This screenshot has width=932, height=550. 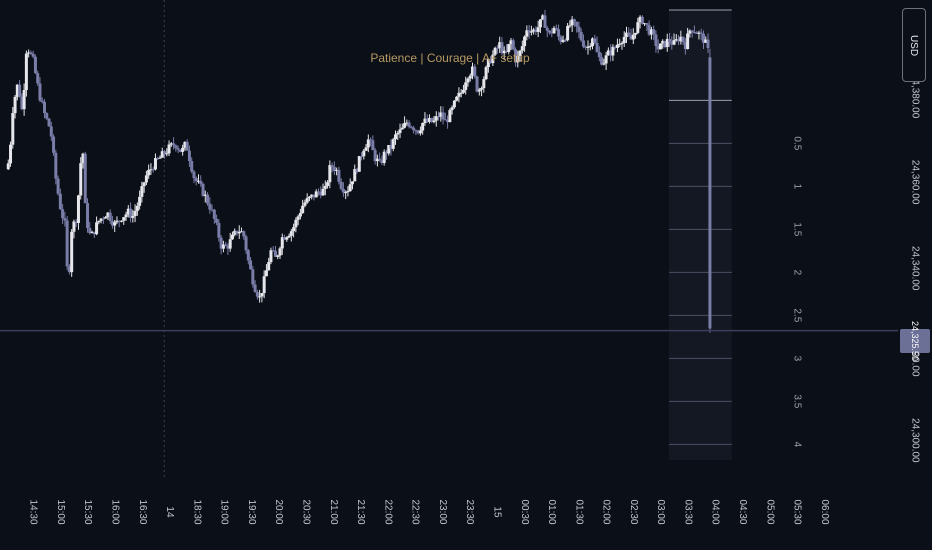 I want to click on current-price-badge: 24,325.50, so click(x=915, y=341).